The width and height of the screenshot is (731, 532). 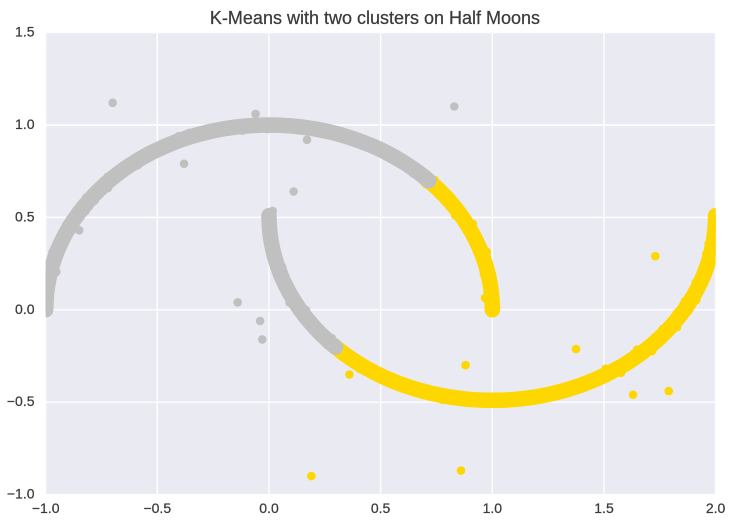 What do you see at coordinates (375, 18) in the screenshot?
I see `svg-text:K-Means with two clusters on H: K-Means with two clusters on Half Moons` at bounding box center [375, 18].